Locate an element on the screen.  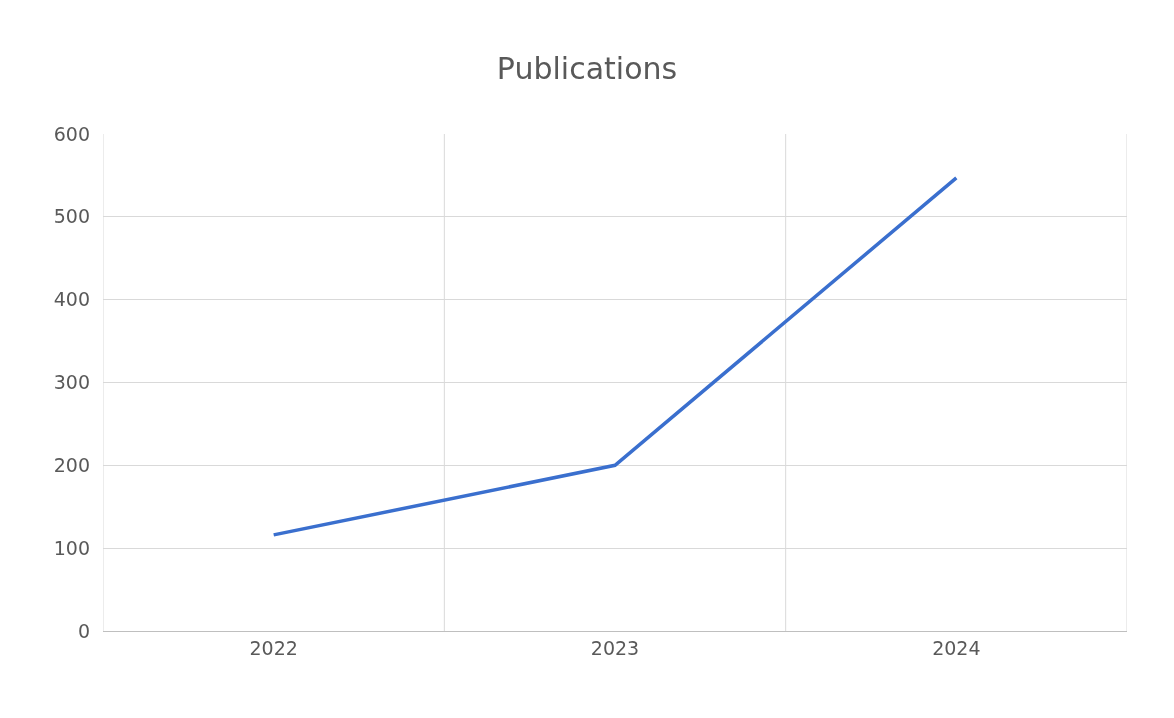
x-tick-label: 2022 is located at coordinates (273, 647).